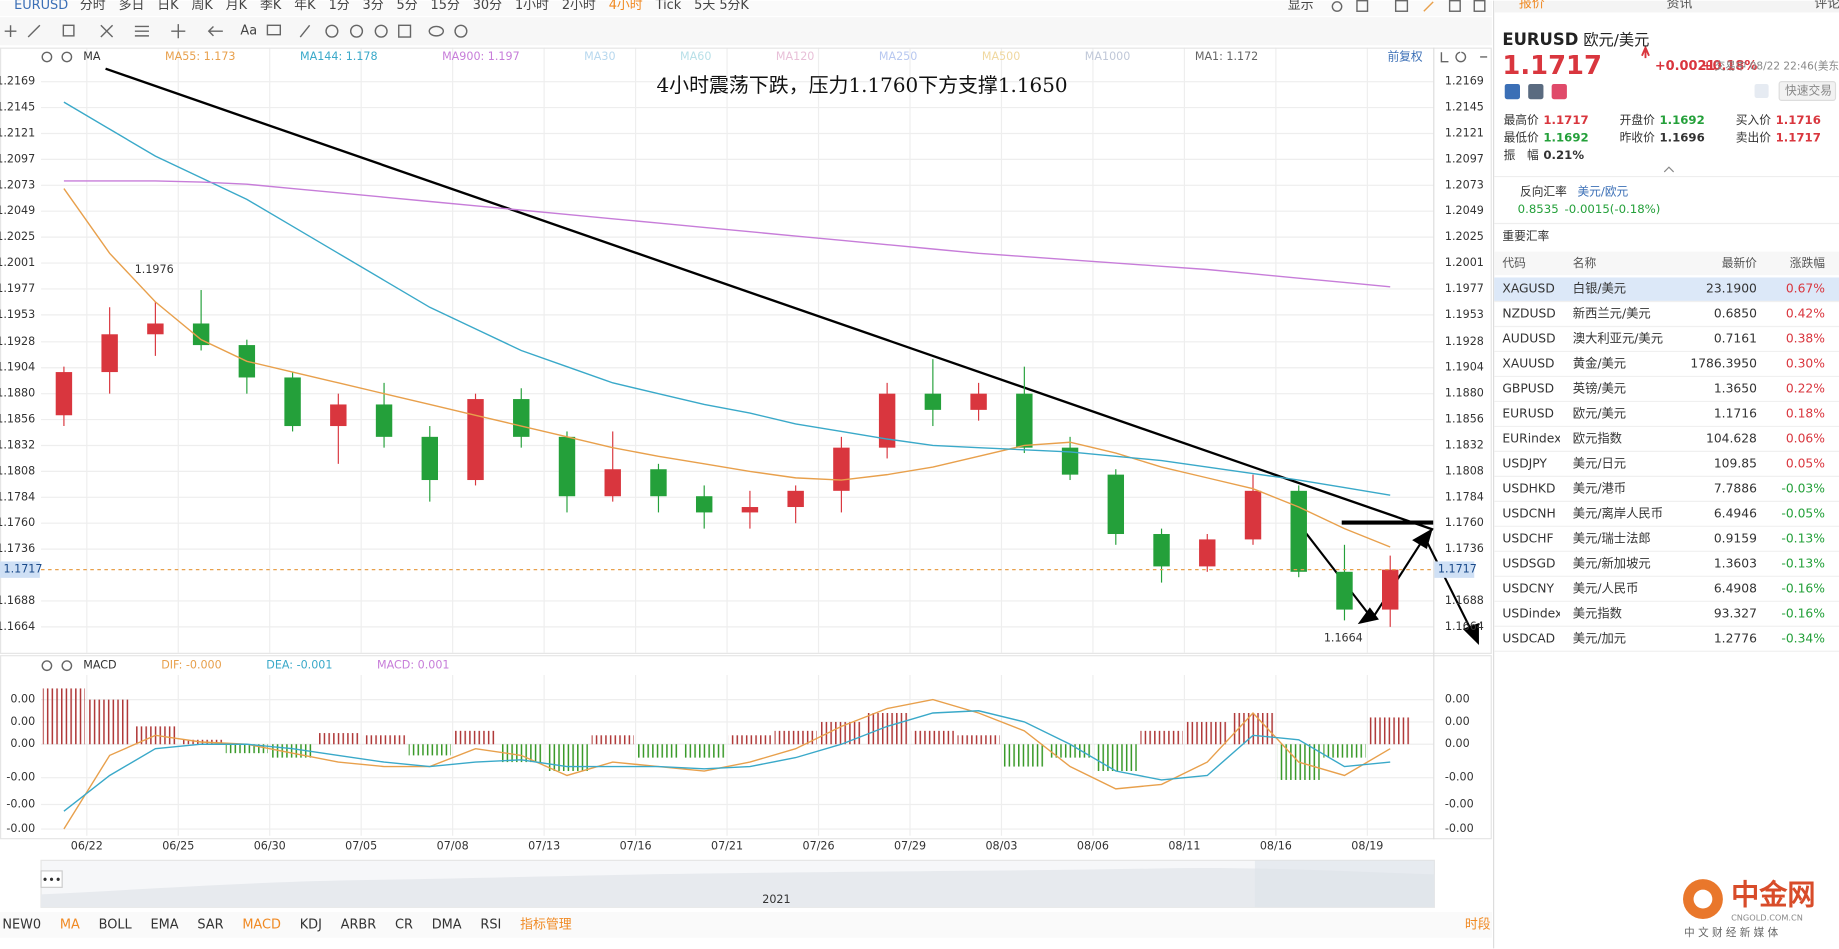 This screenshot has width=1839, height=949. I want to click on row-code: XAGUSD, so click(1528, 289).